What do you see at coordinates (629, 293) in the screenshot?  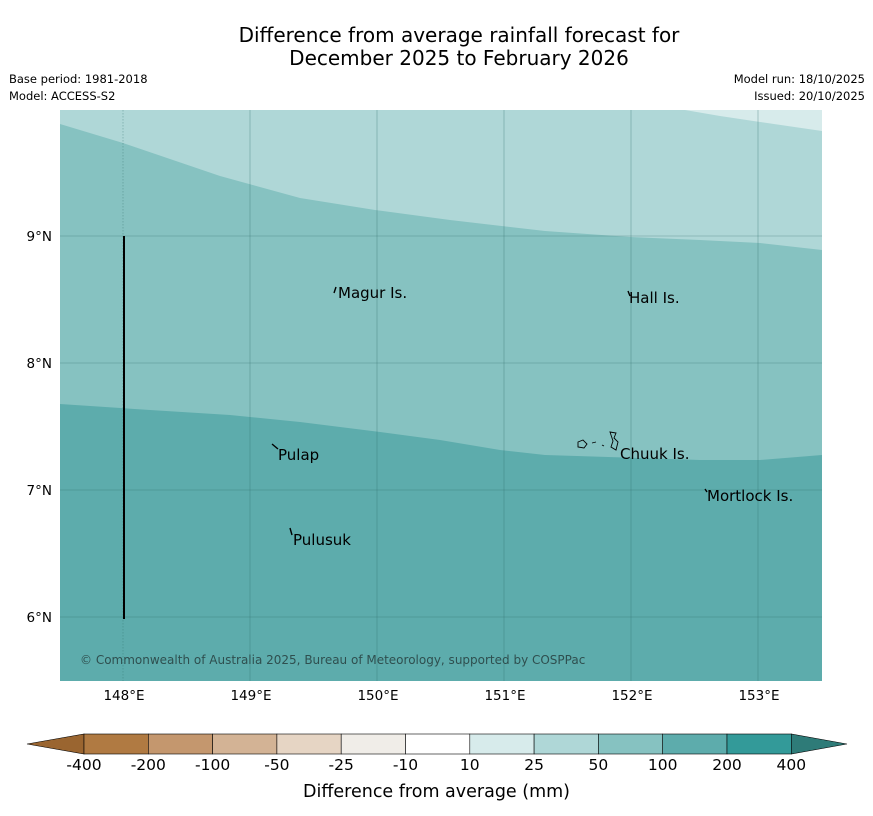 I see `hall-island-marker` at bounding box center [629, 293].